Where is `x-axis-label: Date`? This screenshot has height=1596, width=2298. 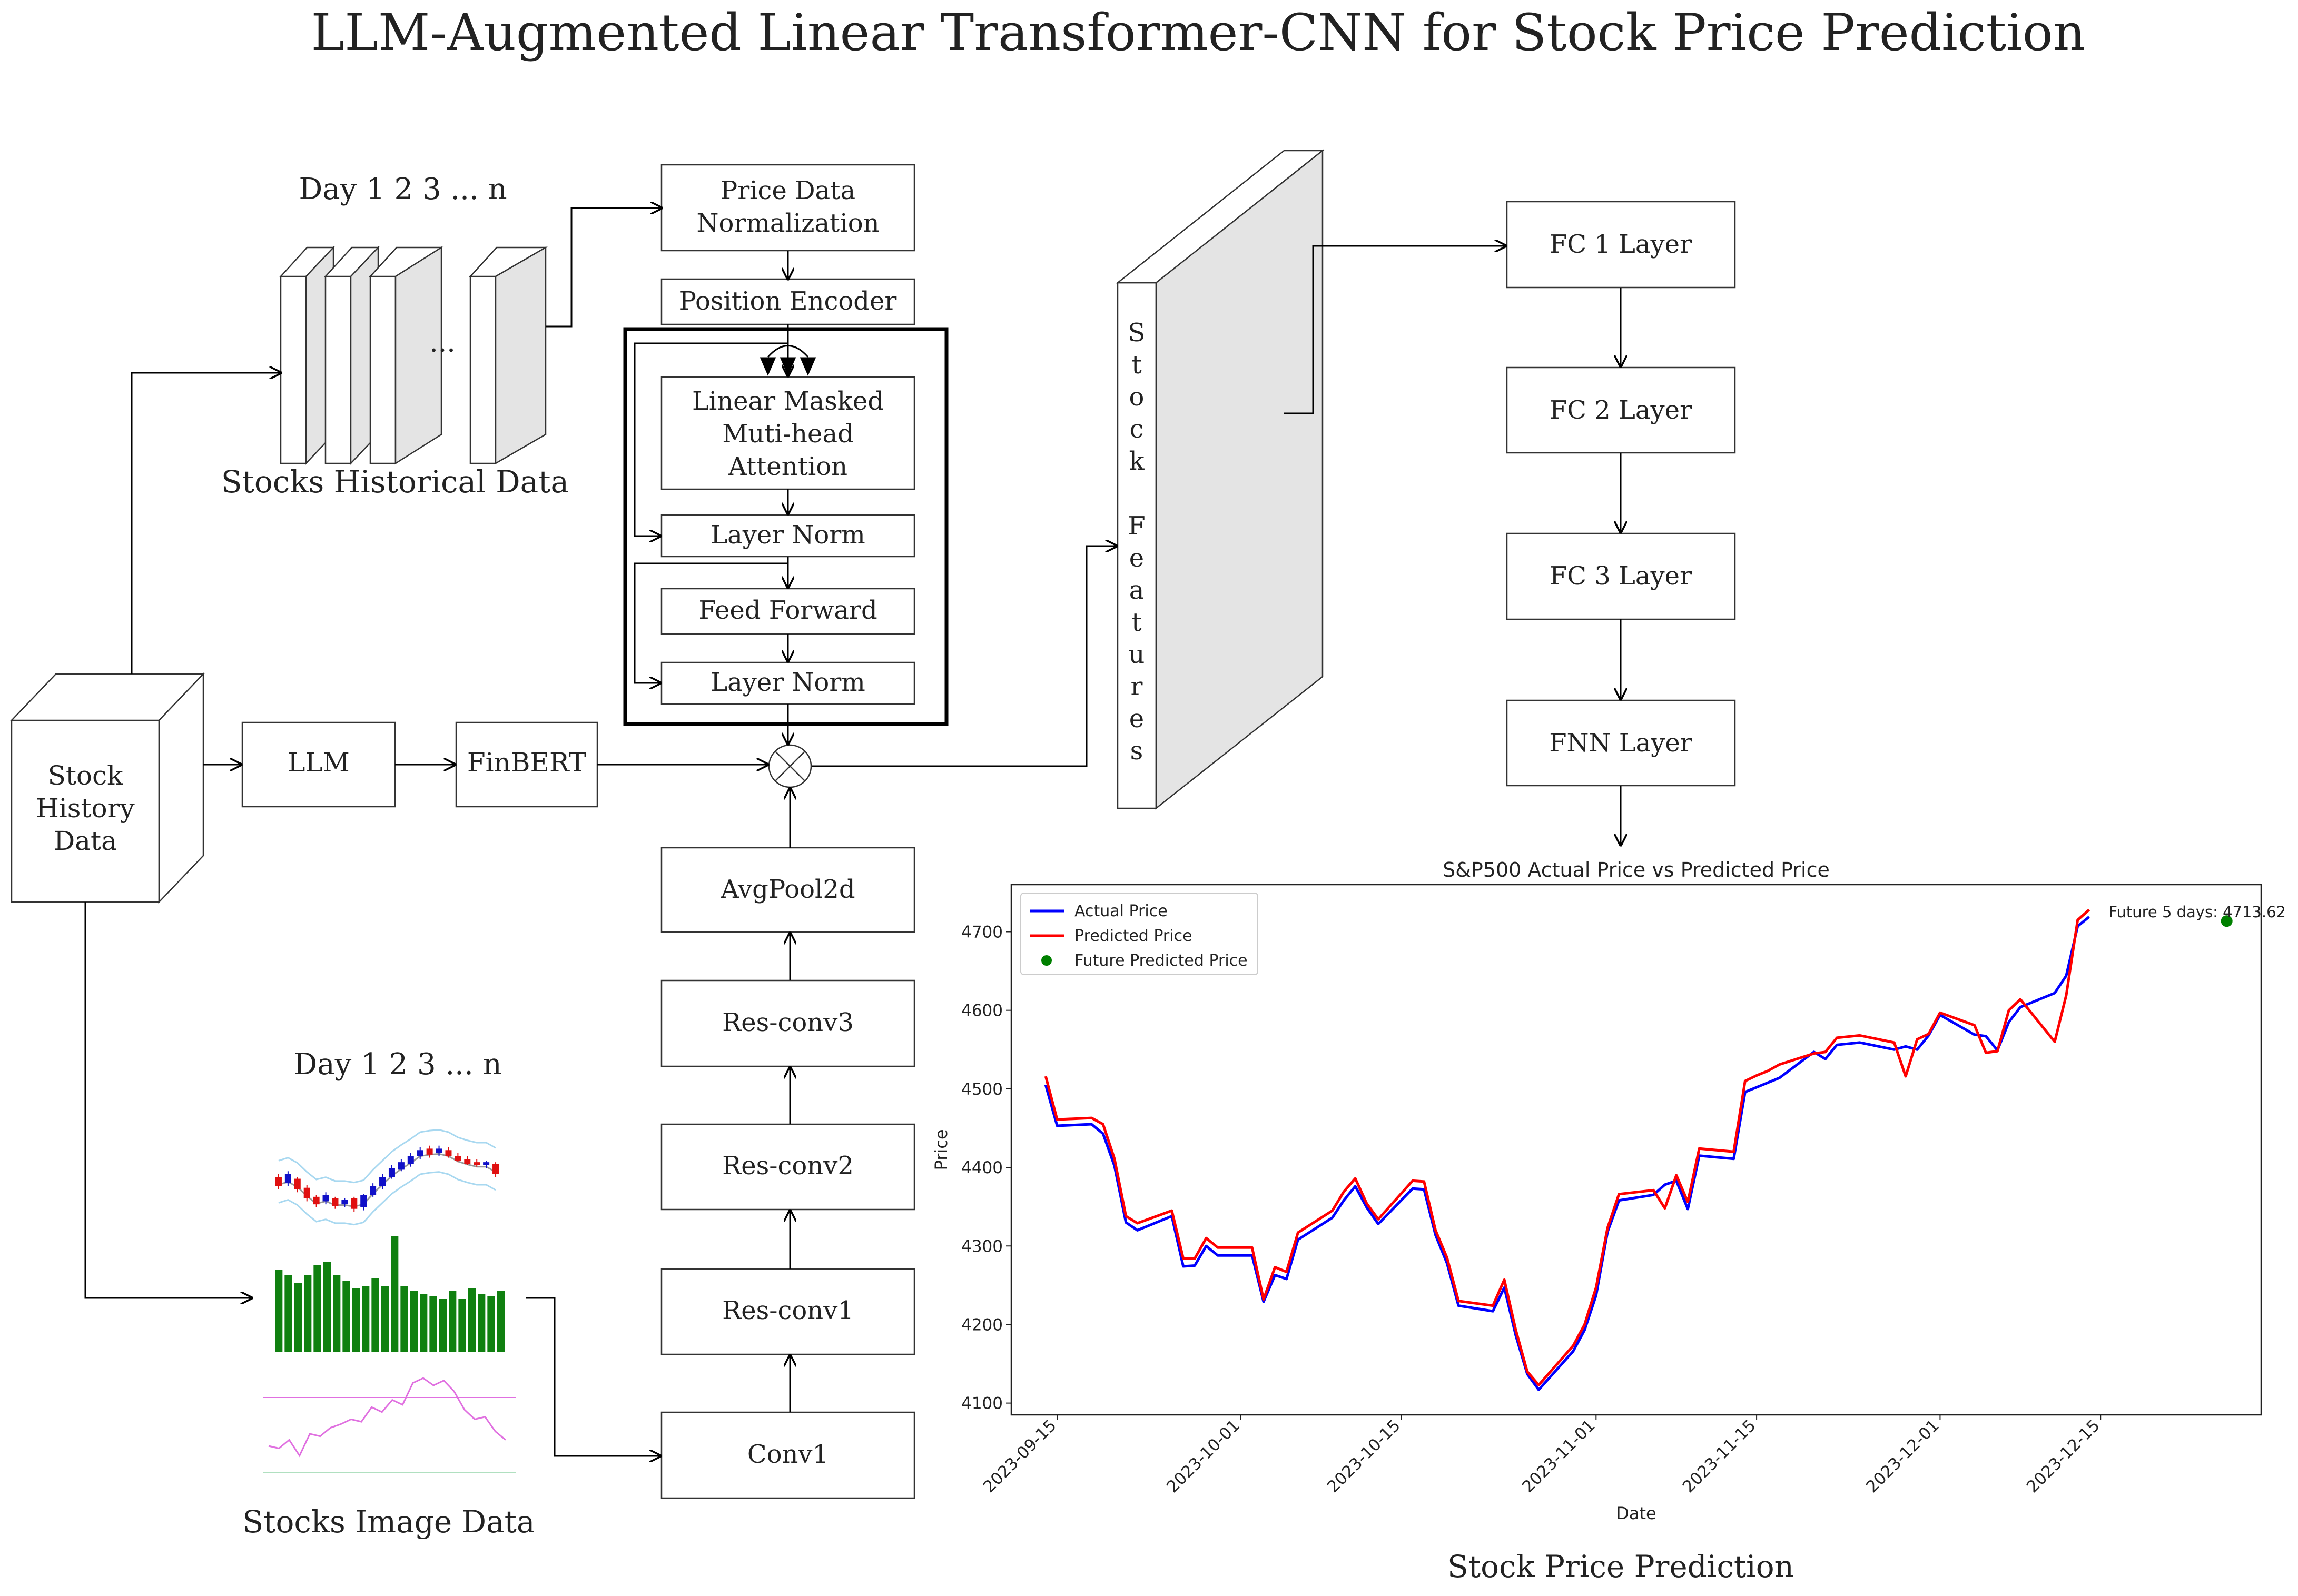 x-axis-label: Date is located at coordinates (1636, 1513).